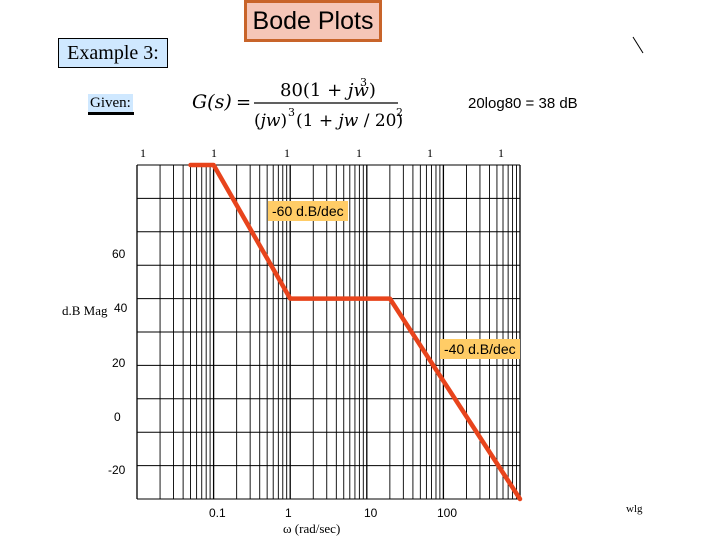 This screenshot has width=720, height=540. Describe the element at coordinates (270, 121) in the screenshot. I see `svg-text: (jw)` at that location.